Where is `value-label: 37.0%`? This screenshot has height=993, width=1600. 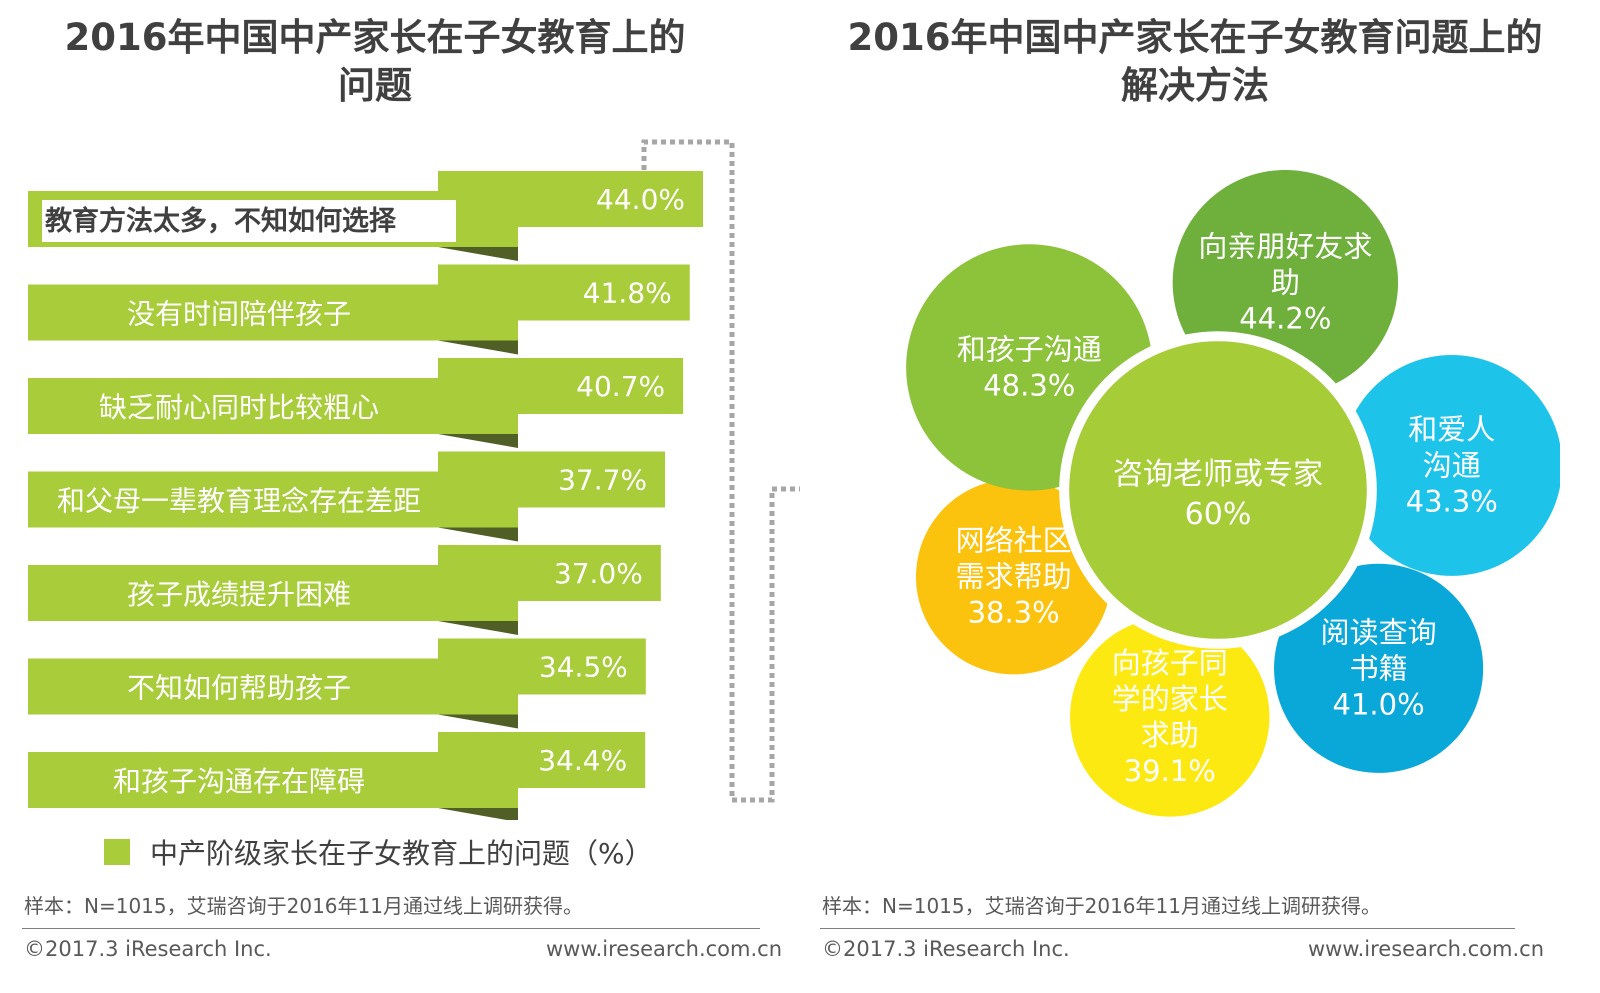
value-label: 37.0% is located at coordinates (598, 573).